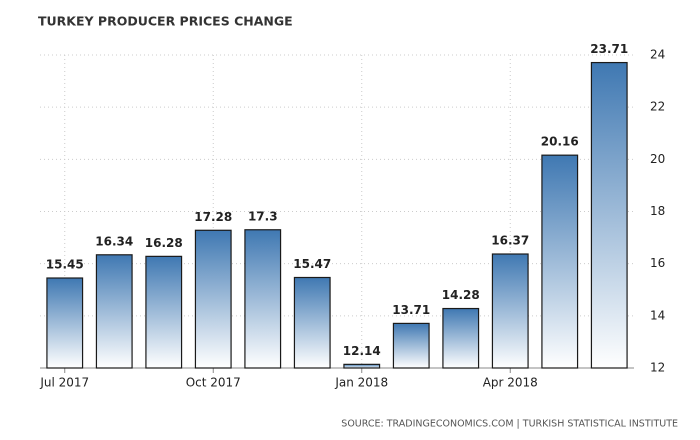  I want to click on x-tick-label: Jul 2017, so click(64, 383).